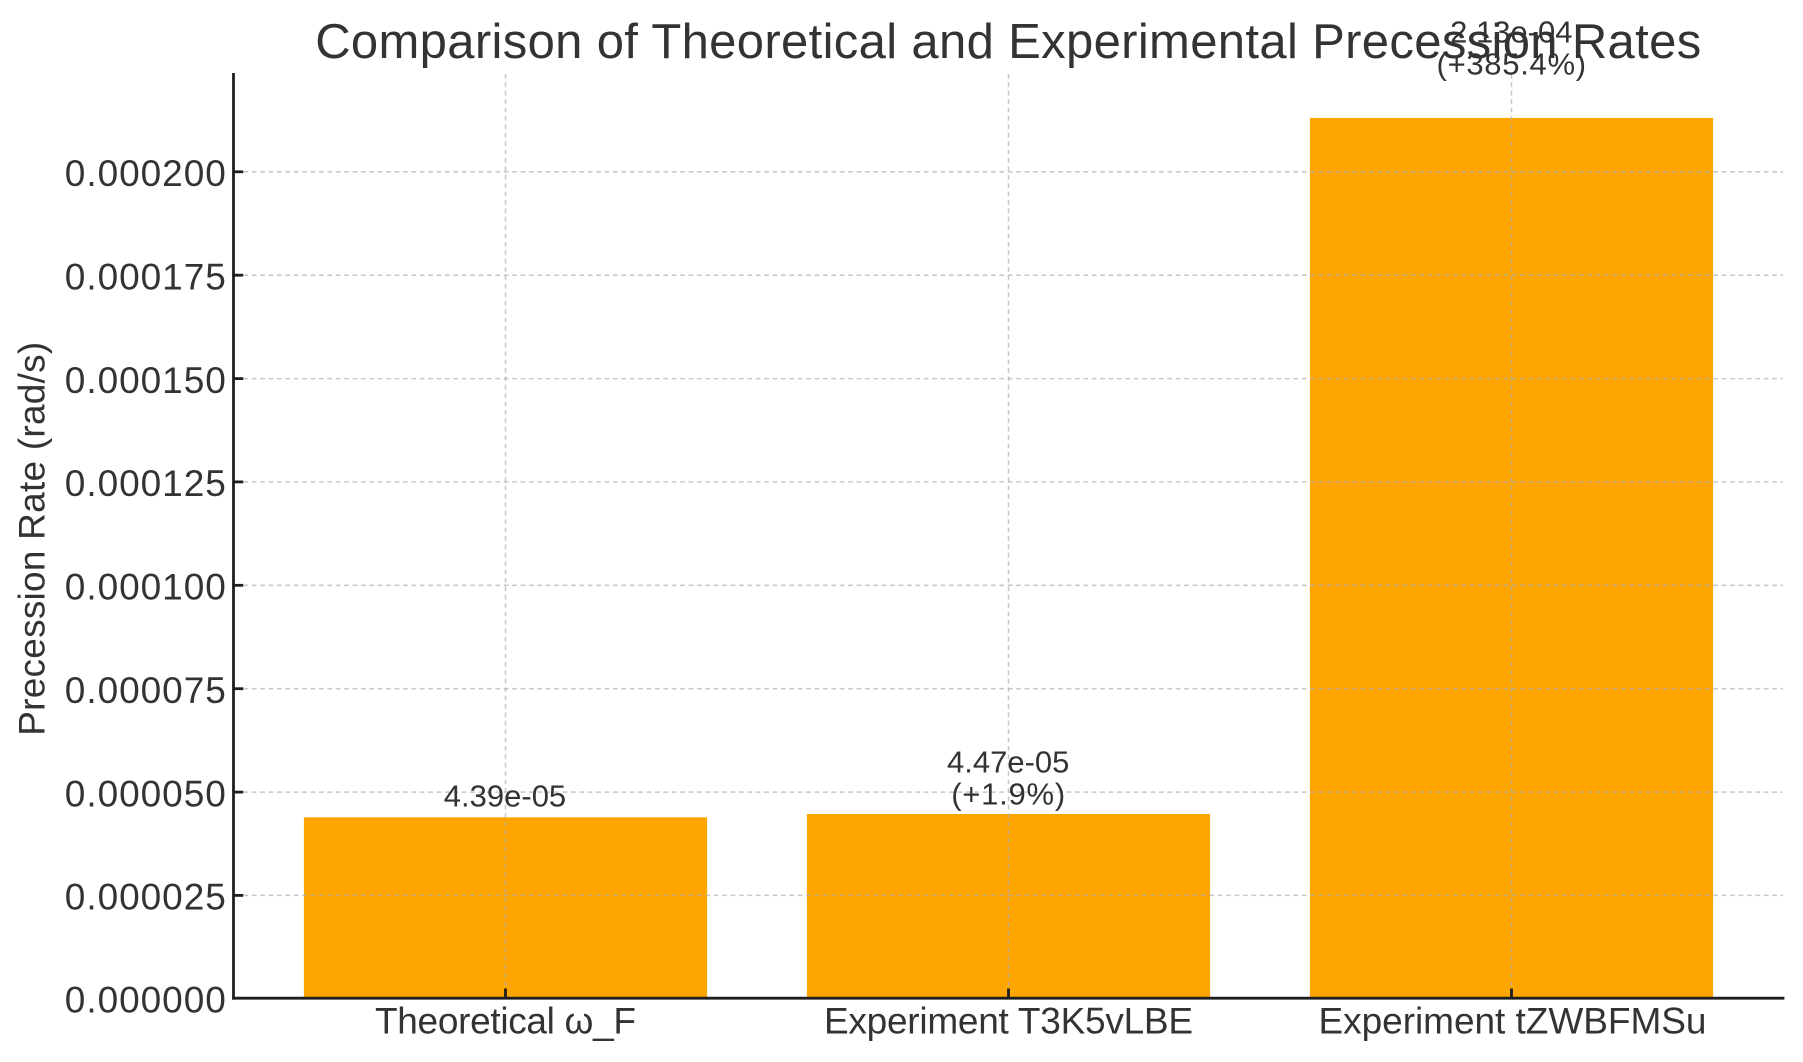  I want to click on svg-text: 0.000050, so click(145, 793).